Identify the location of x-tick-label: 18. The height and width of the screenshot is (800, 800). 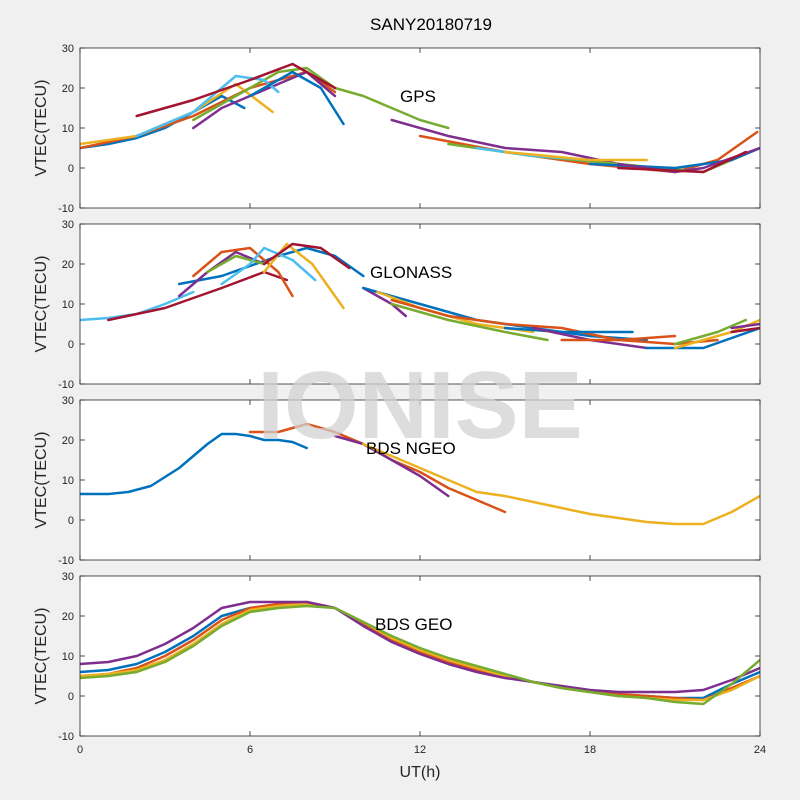
(590, 750).